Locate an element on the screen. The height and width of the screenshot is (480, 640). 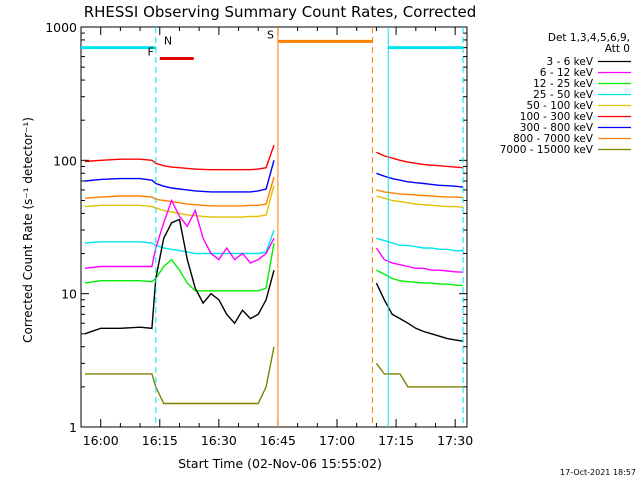
marker-label-n: N is located at coordinates (168, 41).